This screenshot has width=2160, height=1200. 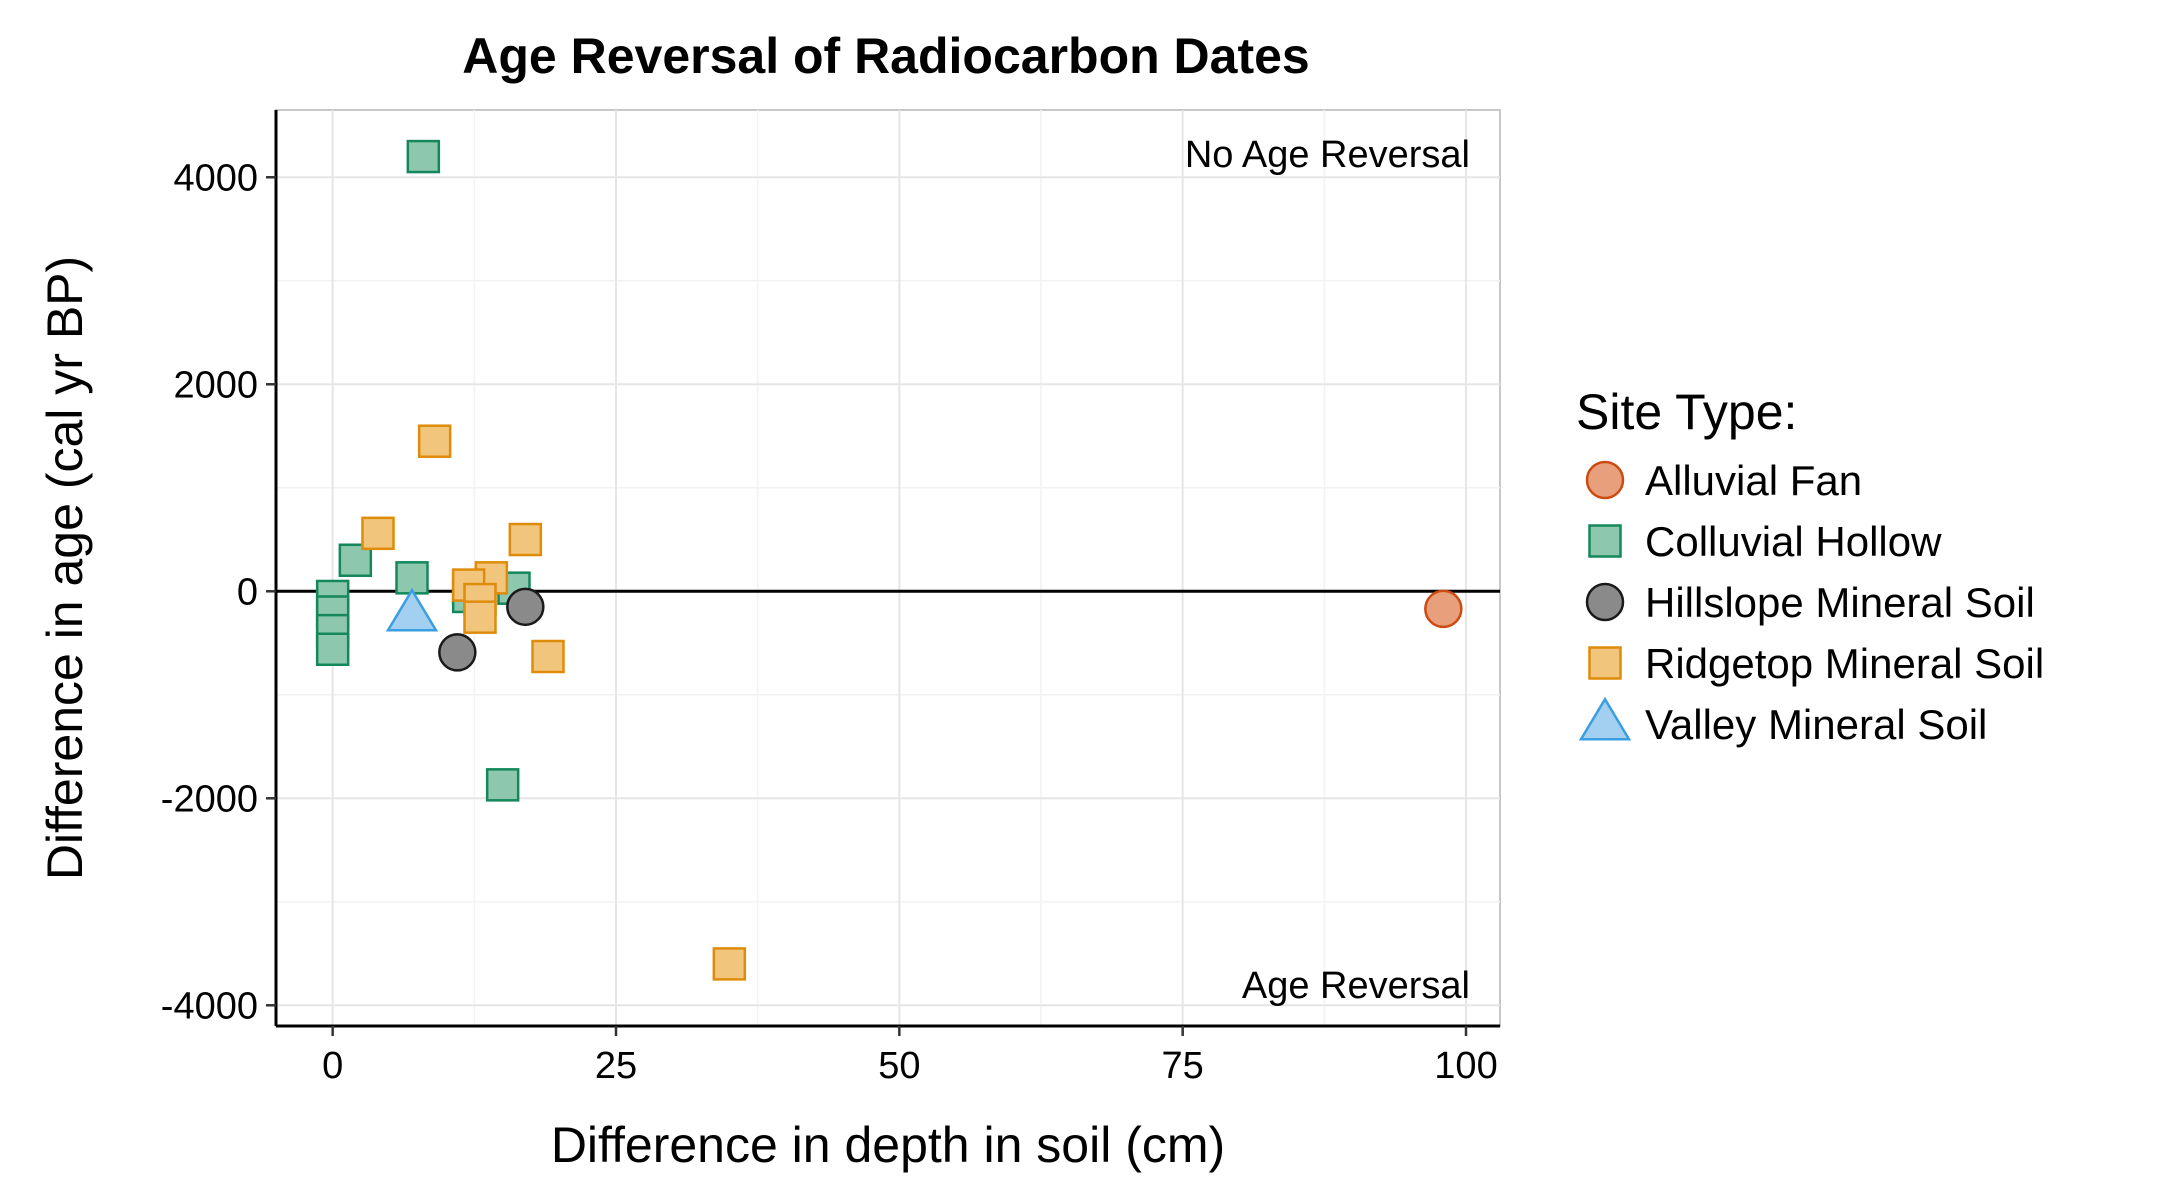 What do you see at coordinates (209, 799) in the screenshot?
I see `y-tick-label: -2000` at bounding box center [209, 799].